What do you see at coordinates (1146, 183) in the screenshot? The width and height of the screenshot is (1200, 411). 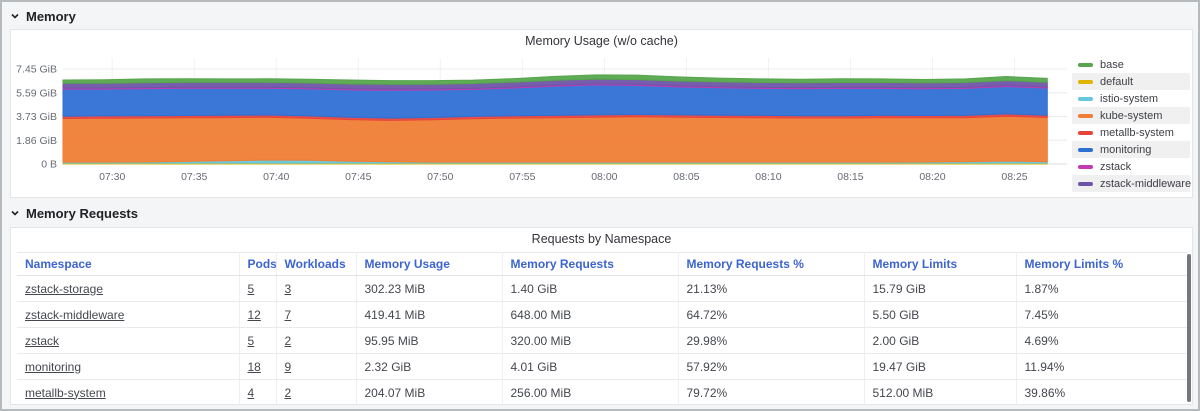 I see `legend-label: zstack-middleware` at bounding box center [1146, 183].